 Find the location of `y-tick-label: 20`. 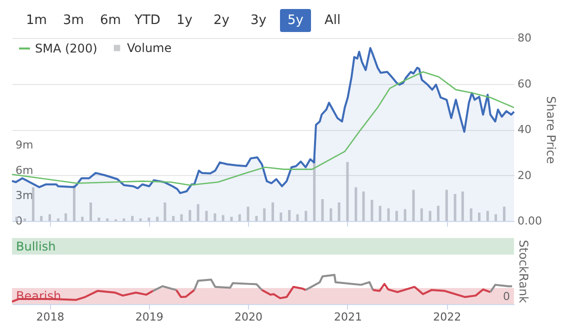

y-tick-label: 20 is located at coordinates (525, 175).